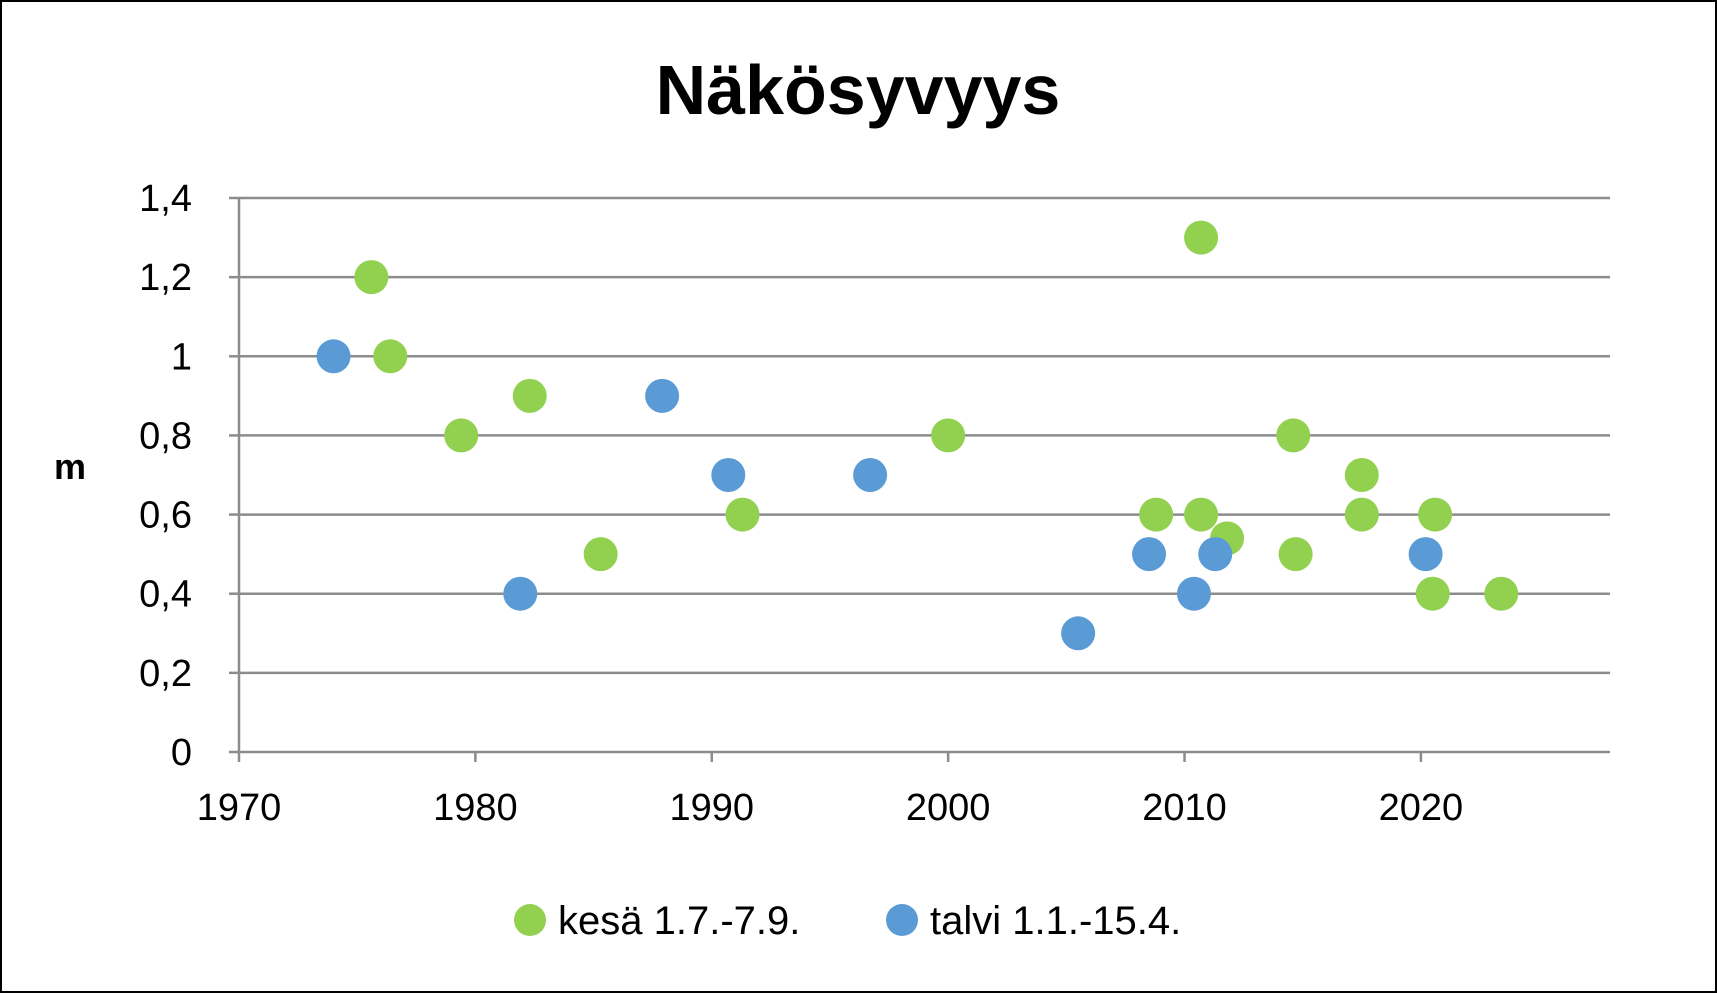  Describe the element at coordinates (165, 674) in the screenshot. I see `y-tick-label: 0,2` at that location.